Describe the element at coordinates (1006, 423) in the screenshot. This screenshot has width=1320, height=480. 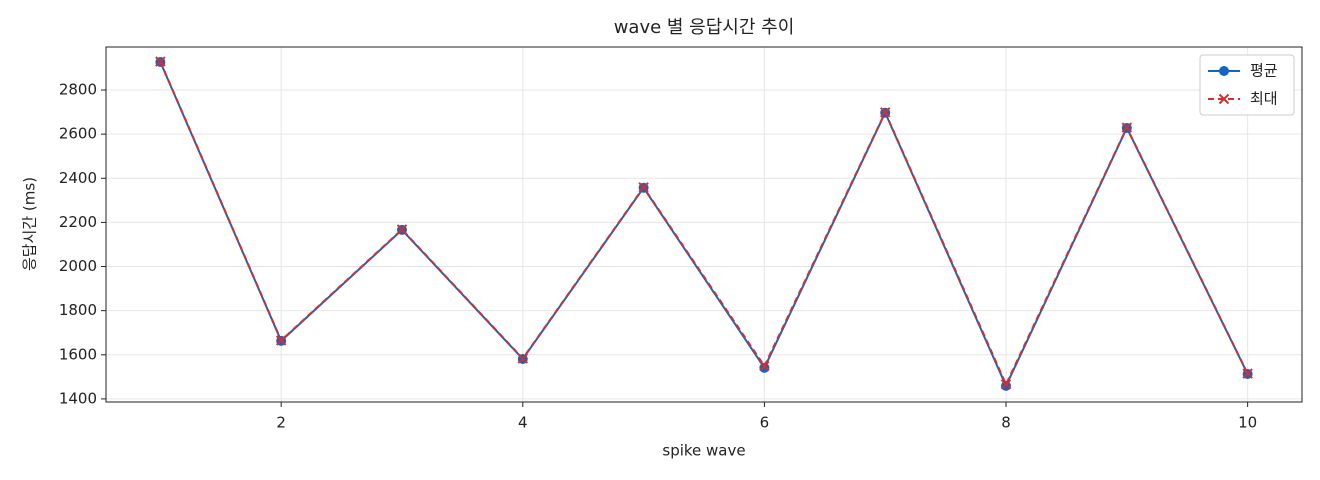
I see `x-tick-label: 8` at that location.